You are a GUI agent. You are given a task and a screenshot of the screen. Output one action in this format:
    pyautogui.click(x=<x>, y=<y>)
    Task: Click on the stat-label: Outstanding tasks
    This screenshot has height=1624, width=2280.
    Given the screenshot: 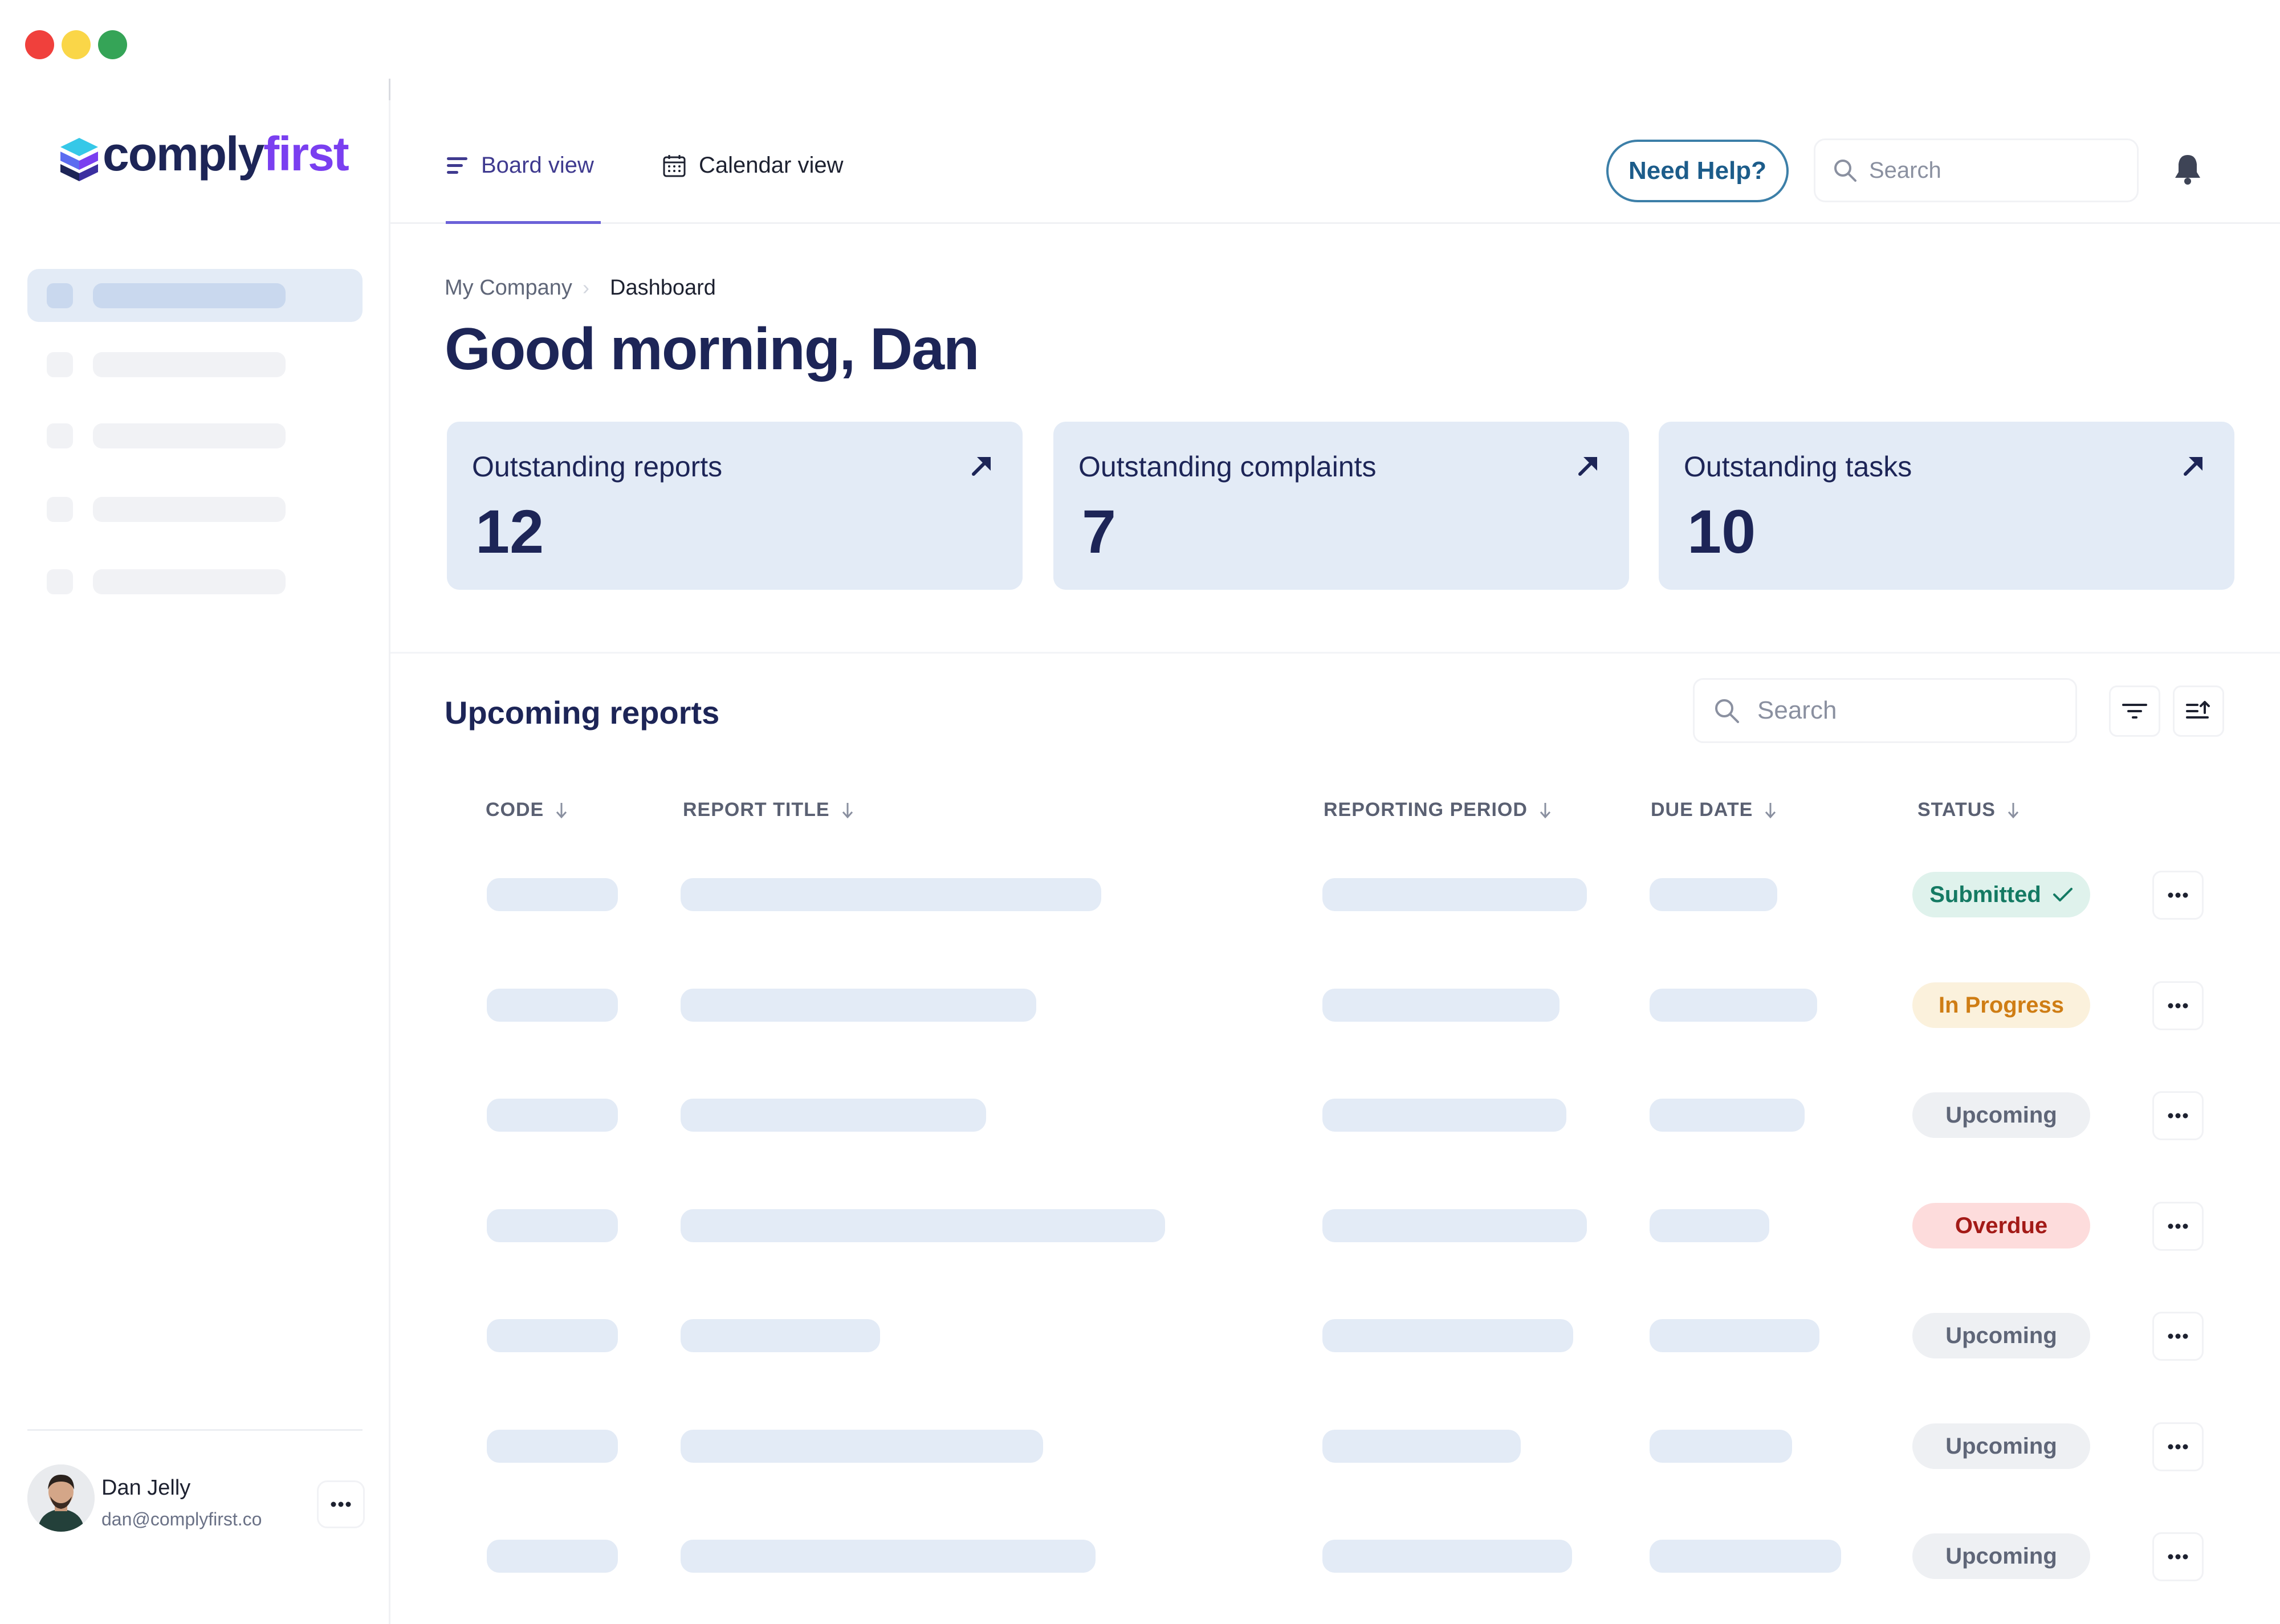 What is the action you would take?
    pyautogui.click(x=1798, y=467)
    